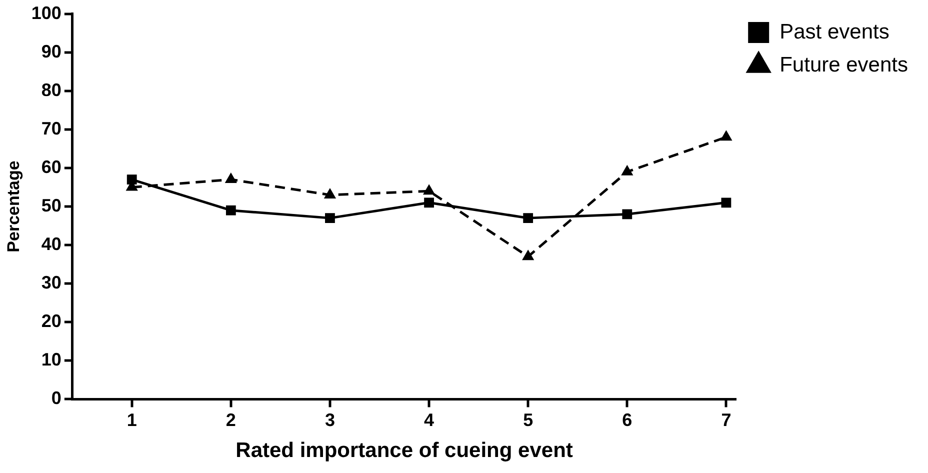 The width and height of the screenshot is (928, 473). What do you see at coordinates (56, 398) in the screenshot?
I see `y-tick-label: 0` at bounding box center [56, 398].